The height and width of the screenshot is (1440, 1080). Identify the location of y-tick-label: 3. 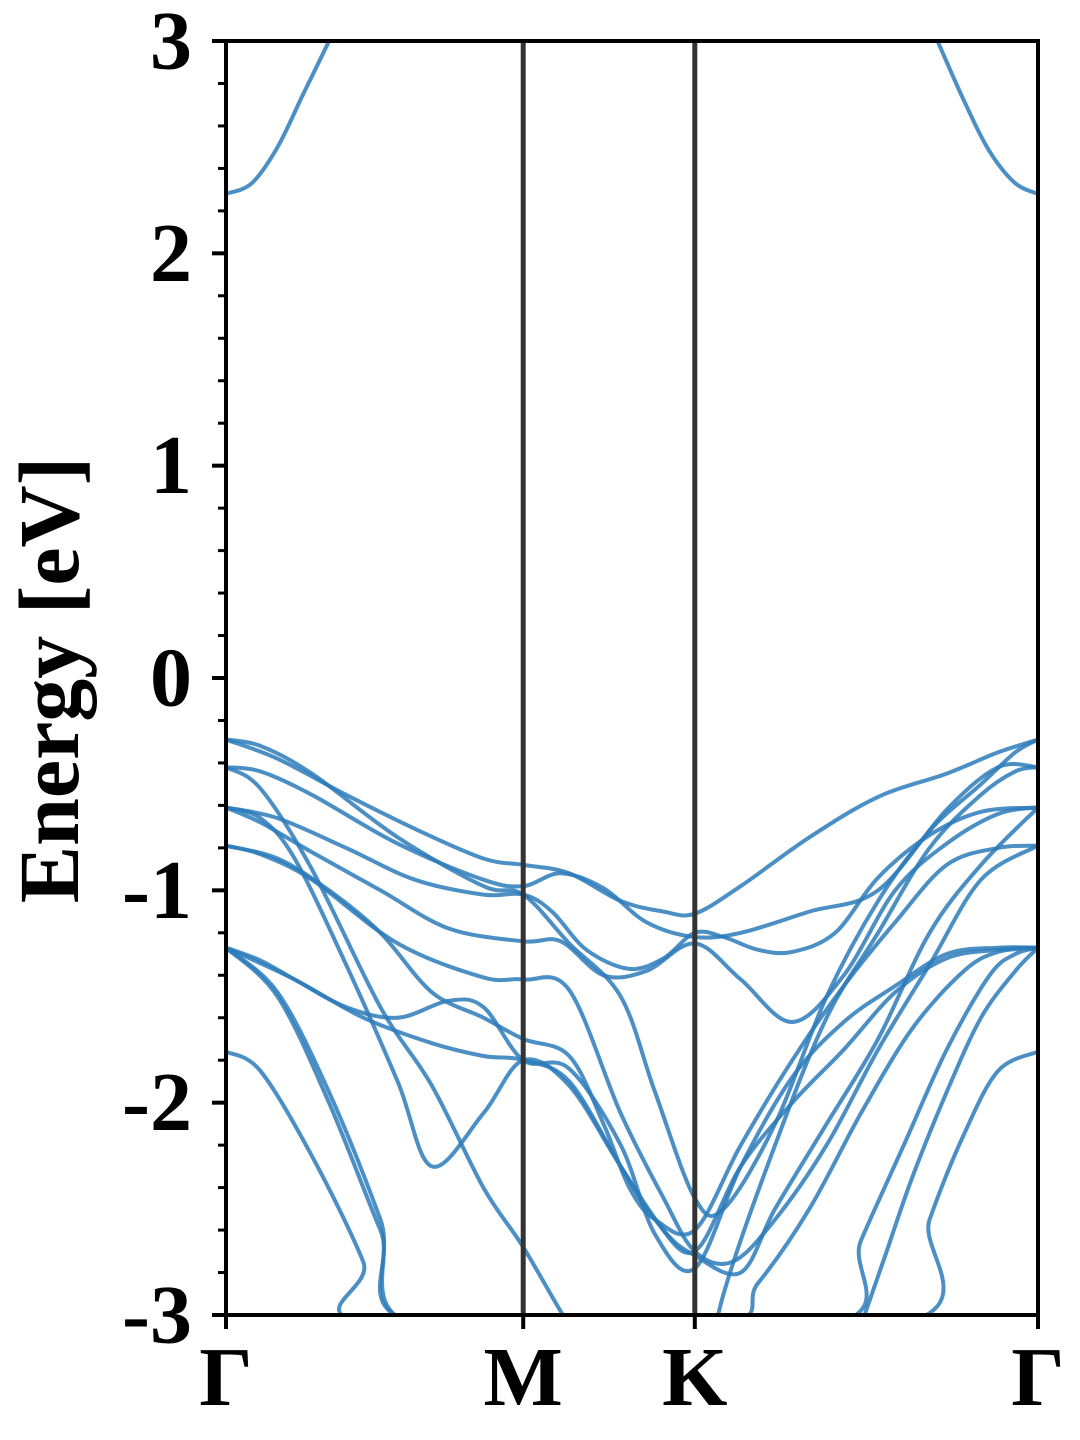
(171, 44).